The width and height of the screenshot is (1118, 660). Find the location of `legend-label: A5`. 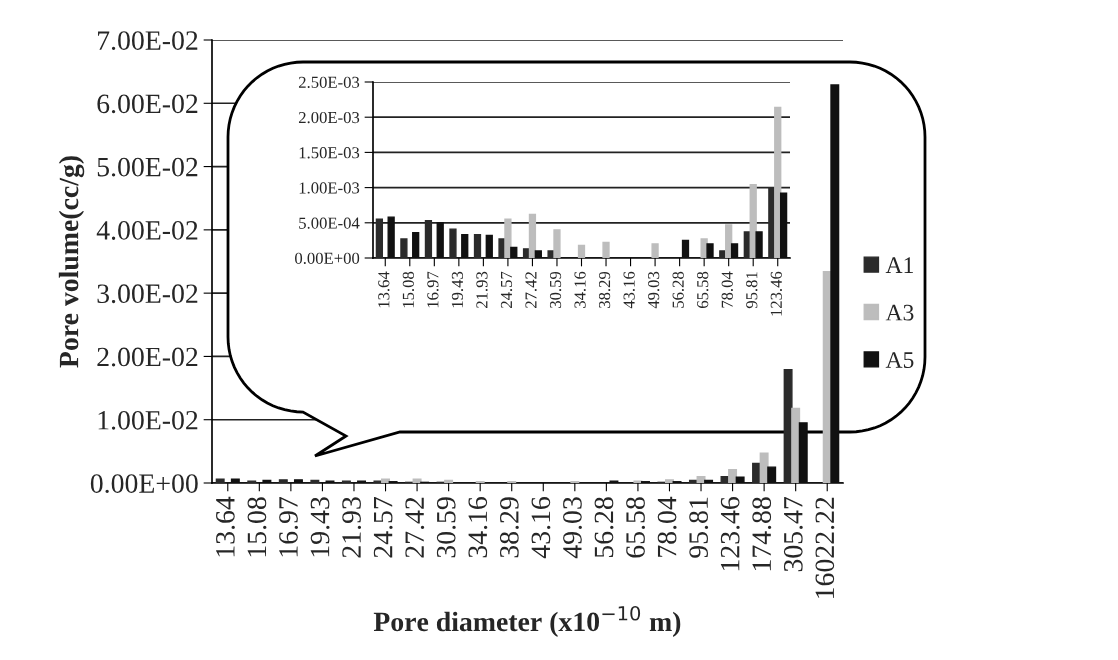

legend-label: A5 is located at coordinates (899, 360).